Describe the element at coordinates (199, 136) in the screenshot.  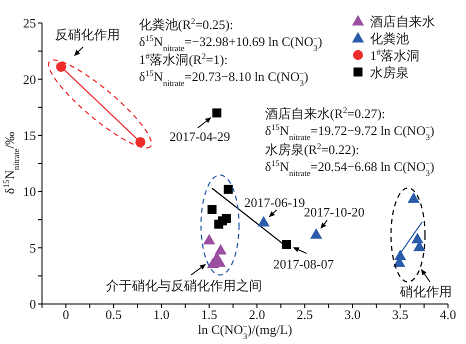
I see `annotation: 2017-04-29` at that location.